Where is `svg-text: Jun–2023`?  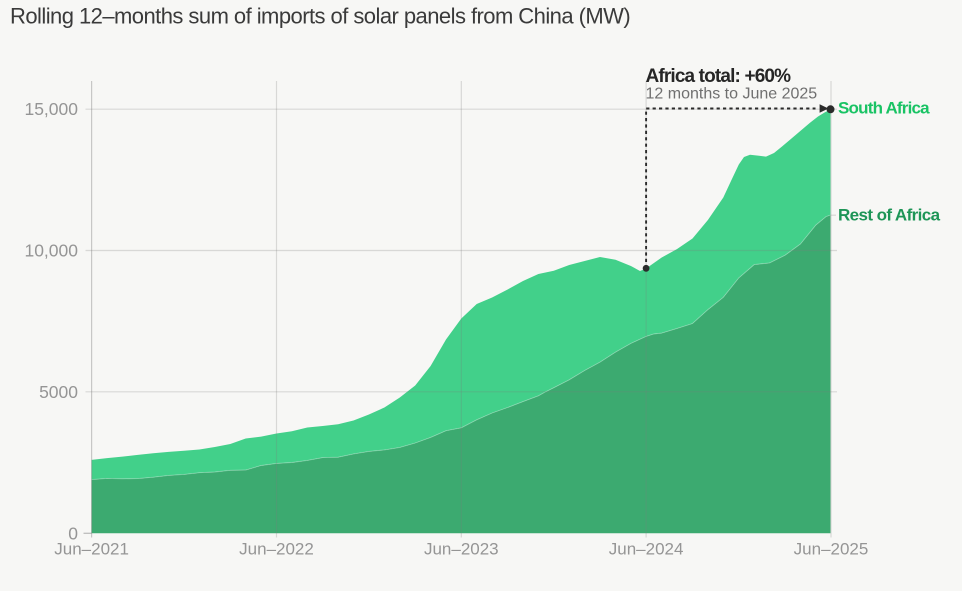 svg-text: Jun–2023 is located at coordinates (461, 549).